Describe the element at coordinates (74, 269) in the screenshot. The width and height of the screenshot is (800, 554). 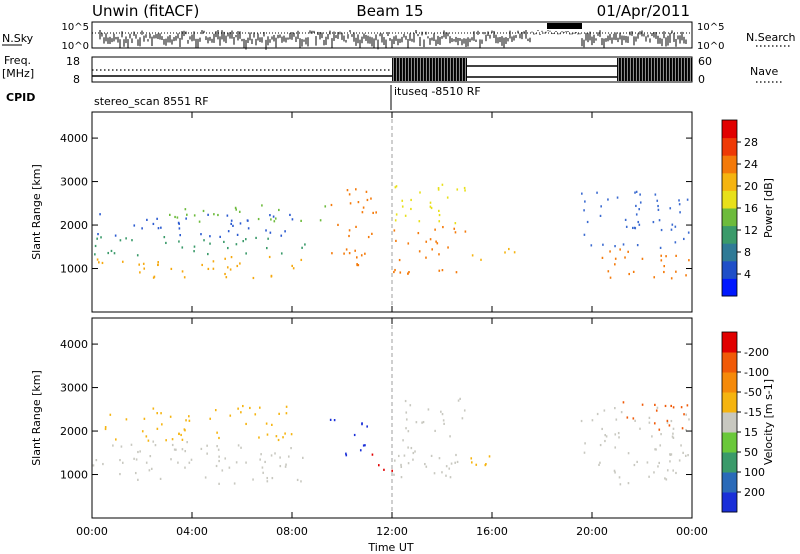
I see `power-y-tick-label: 1000` at that location.